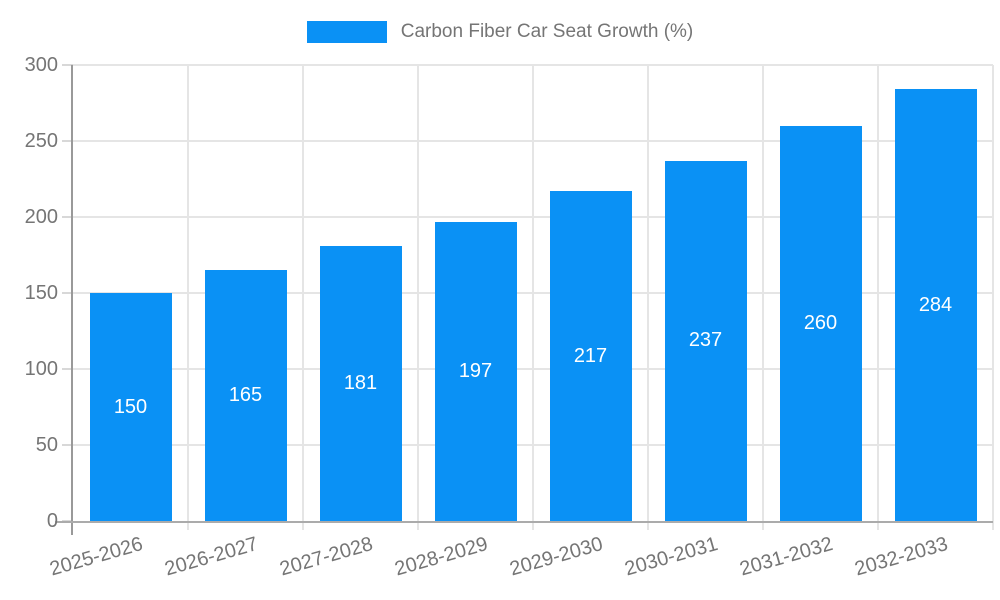  What do you see at coordinates (41, 141) in the screenshot?
I see `y-axis-label-250: 250` at bounding box center [41, 141].